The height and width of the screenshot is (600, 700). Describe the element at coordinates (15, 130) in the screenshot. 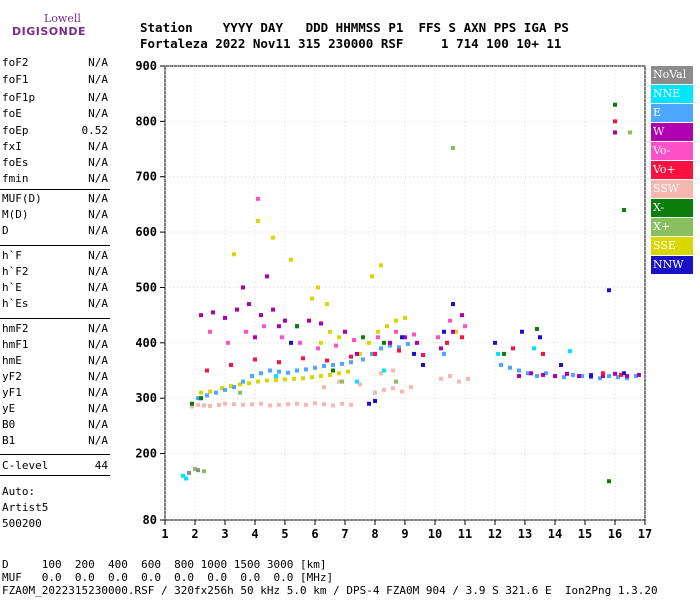

I see `param-name: foEp` at that location.